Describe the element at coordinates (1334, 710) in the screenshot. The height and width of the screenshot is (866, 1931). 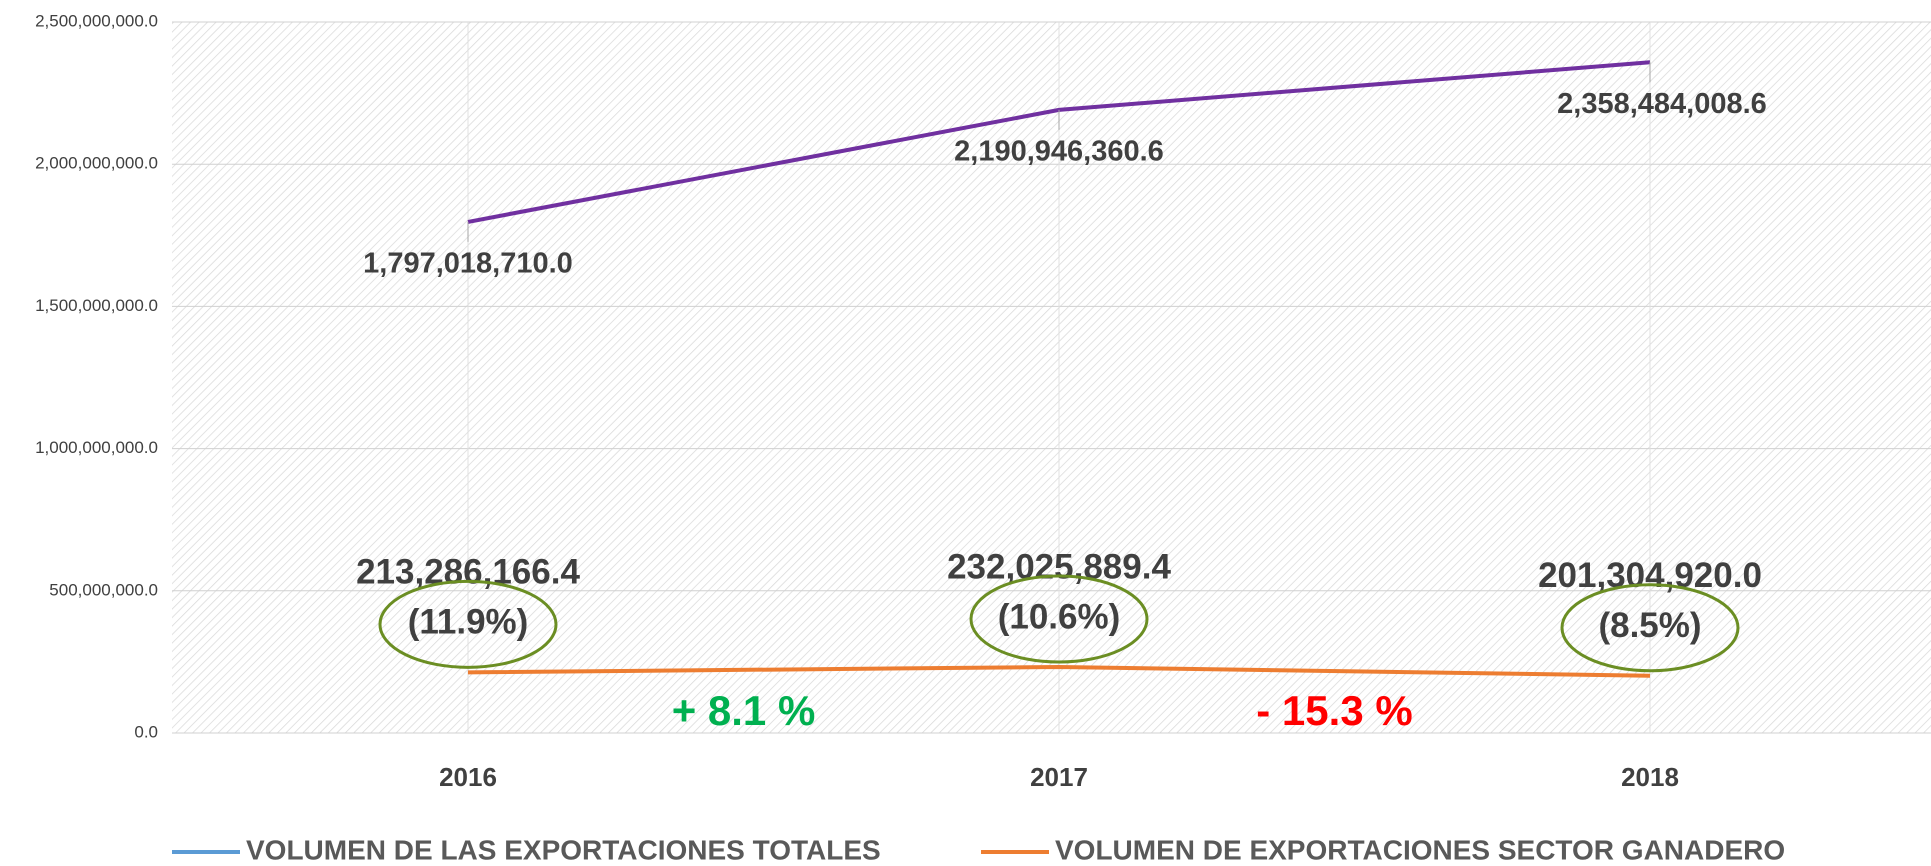
I see `annotation: - 15.3 %` at that location.